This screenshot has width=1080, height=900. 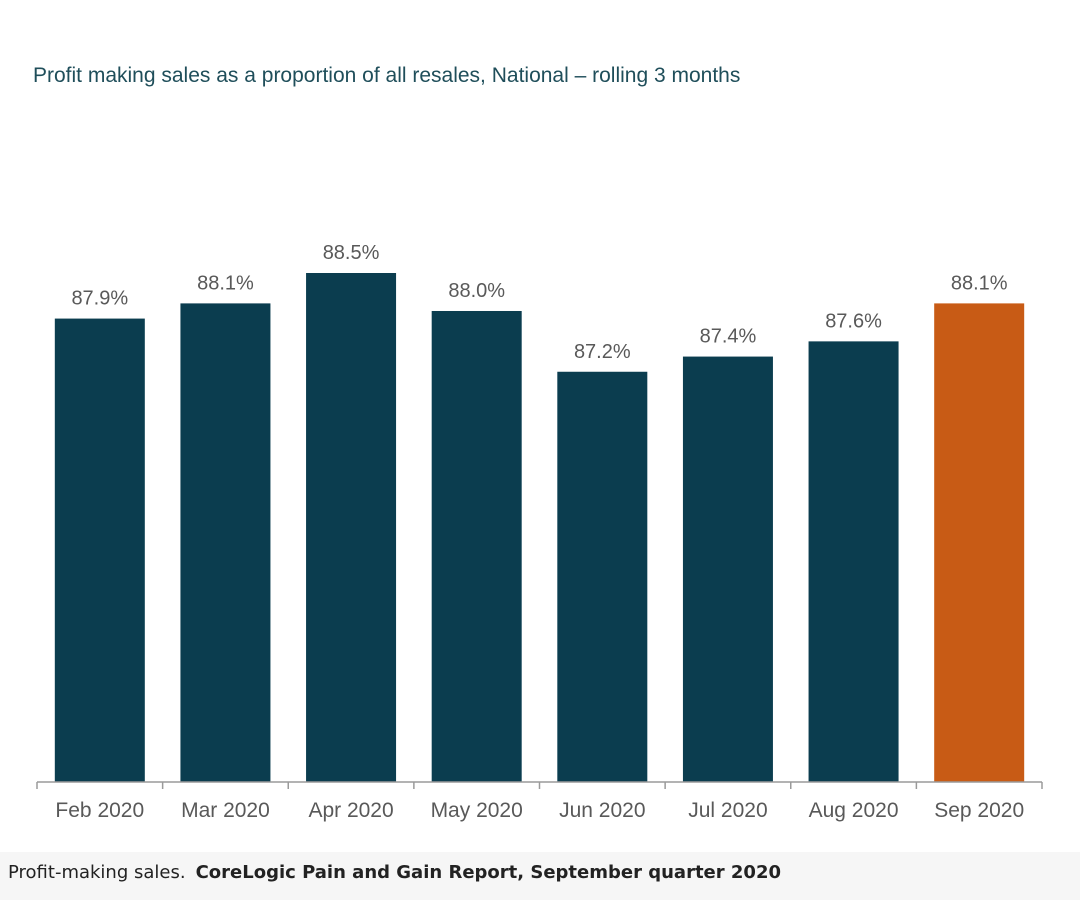 I want to click on data-label: 87.6%, so click(x=853, y=321).